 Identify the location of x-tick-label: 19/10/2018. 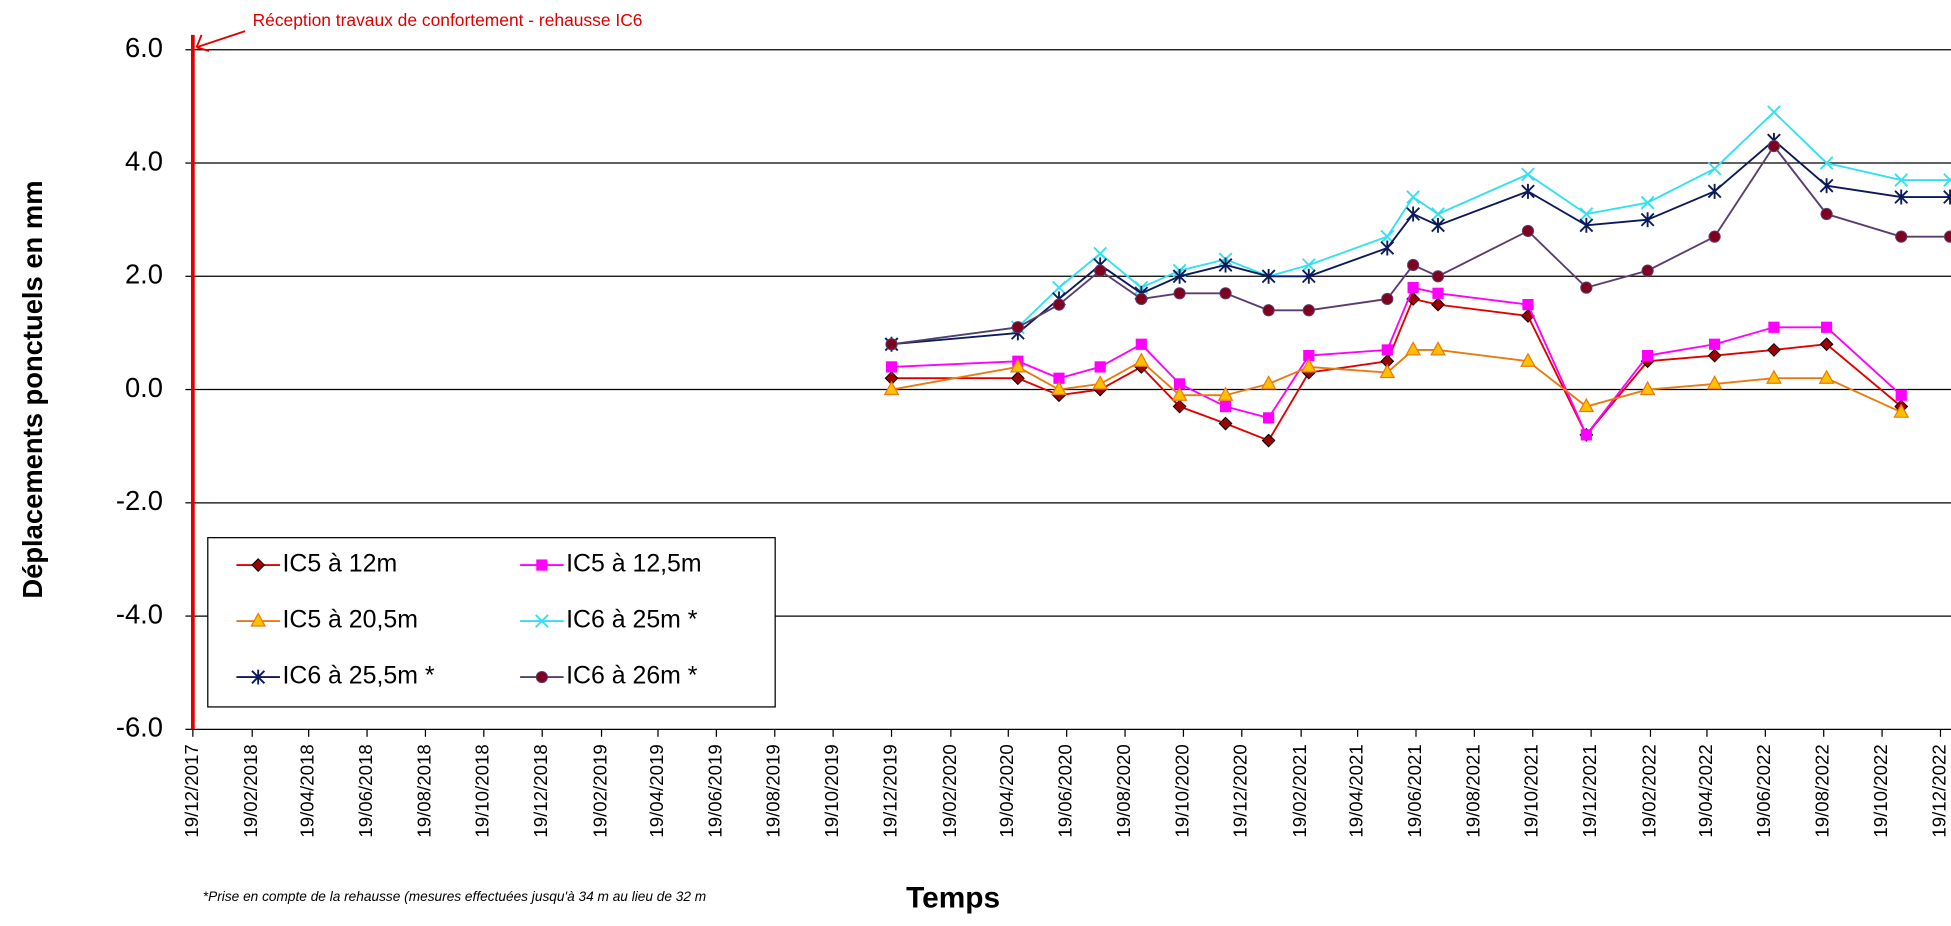
(482, 790).